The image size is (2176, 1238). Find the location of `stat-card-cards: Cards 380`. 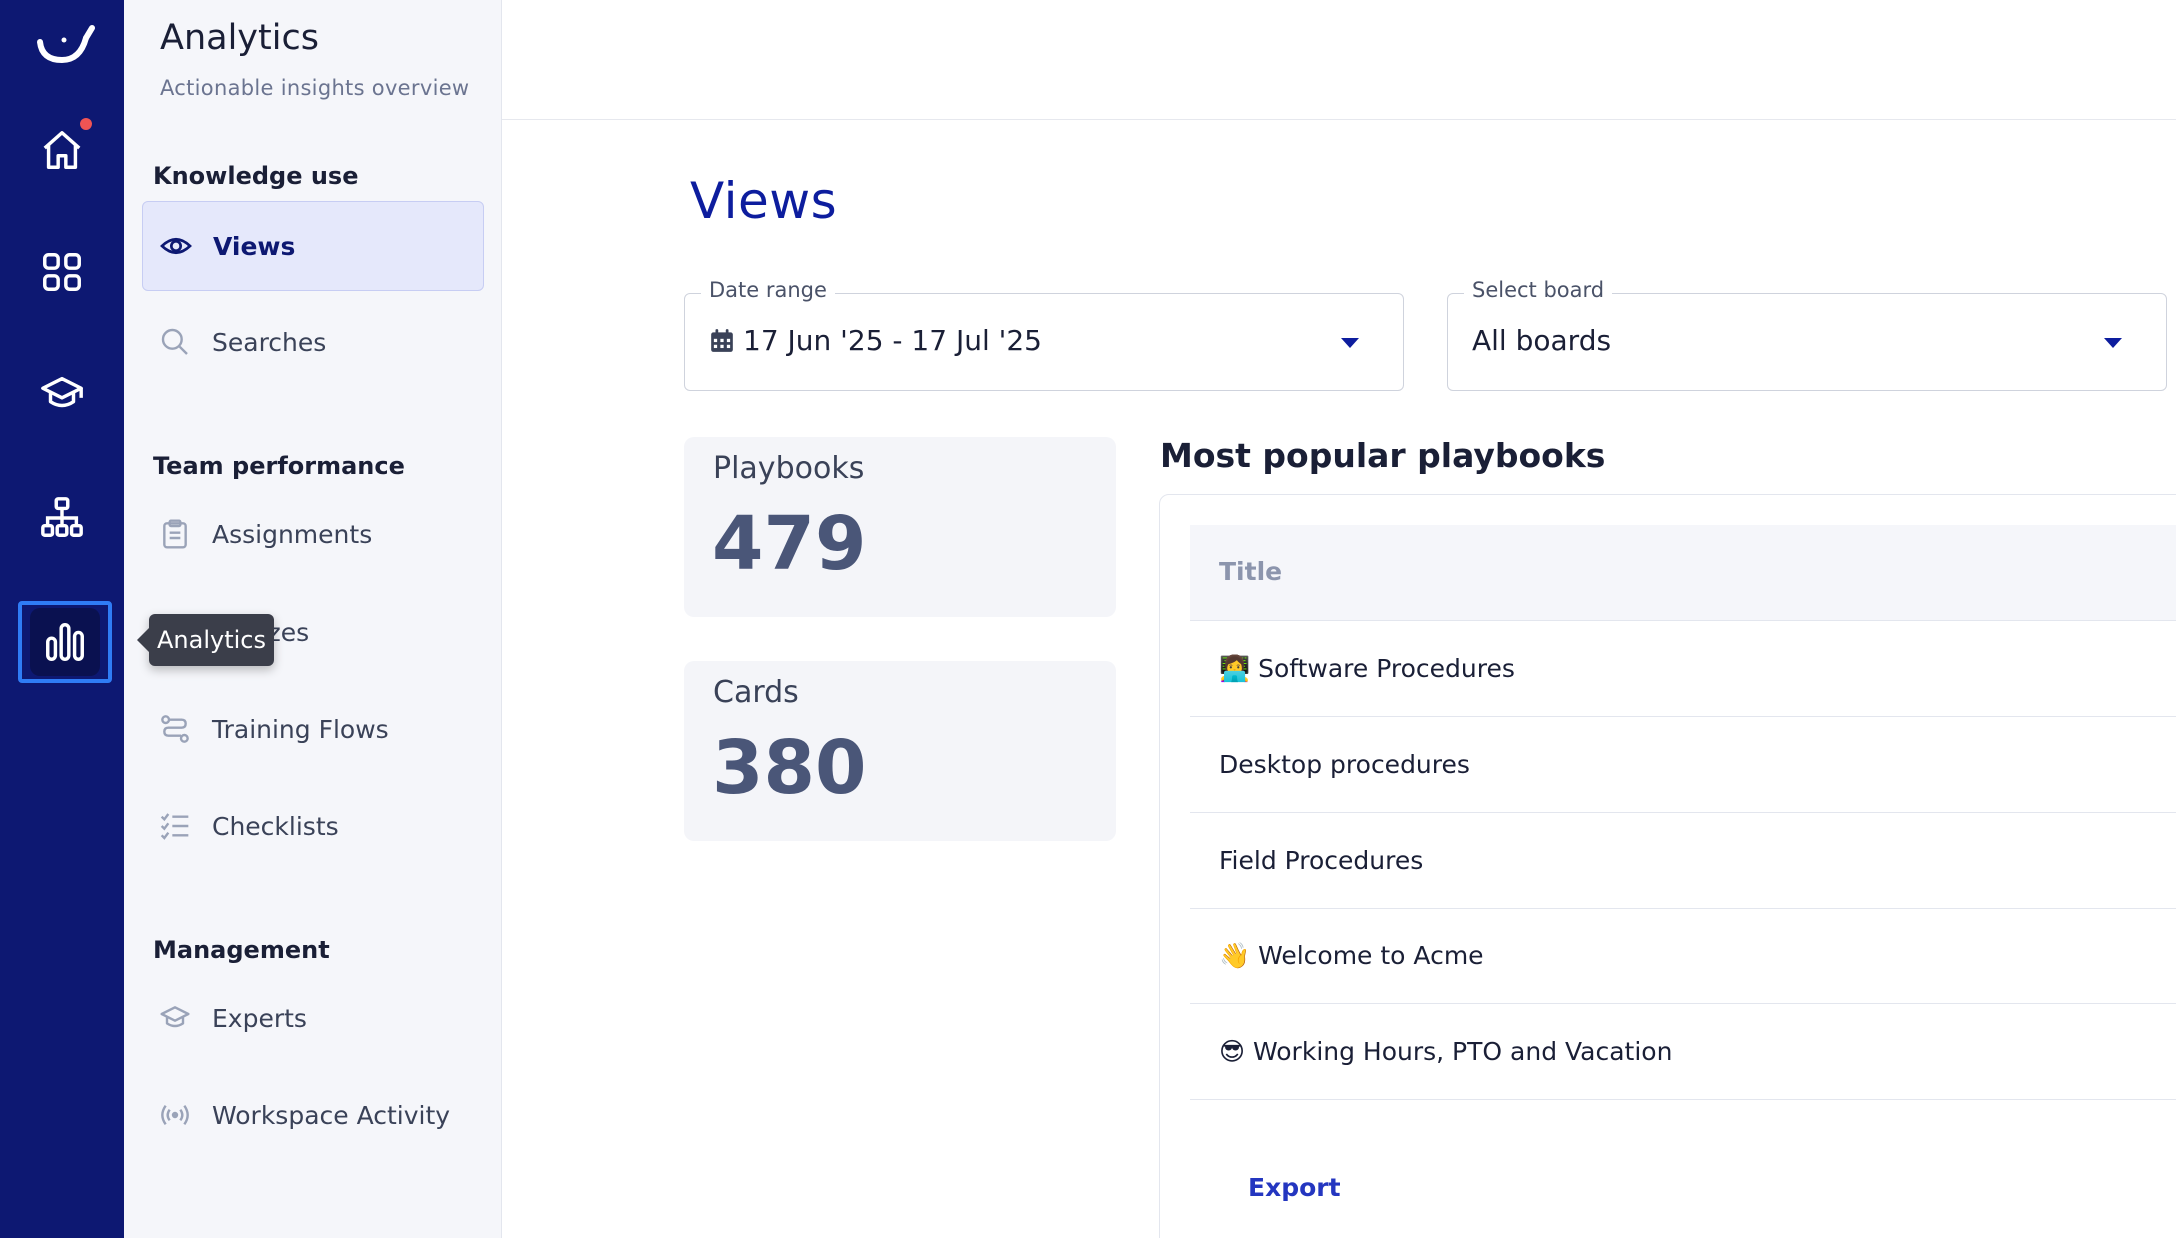

stat-card-cards: Cards 380 is located at coordinates (900, 751).